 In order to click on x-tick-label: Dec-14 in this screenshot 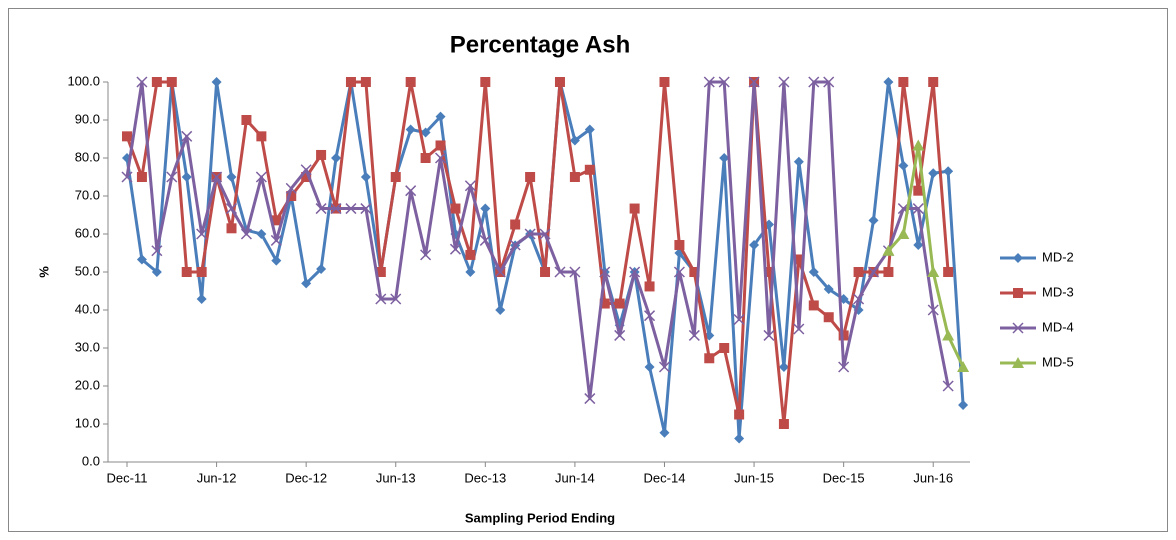, I will do `click(665, 477)`.